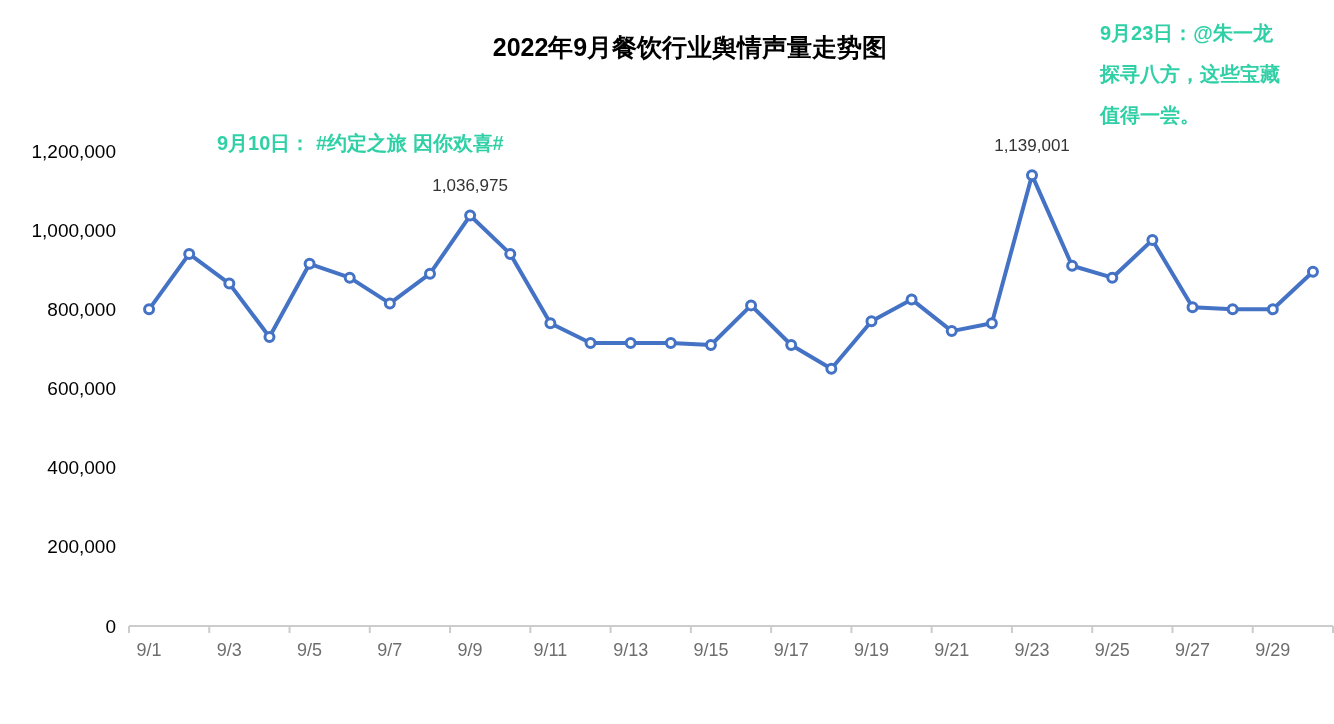  Describe the element at coordinates (871, 650) in the screenshot. I see `x-tick-label: 9/19` at that location.